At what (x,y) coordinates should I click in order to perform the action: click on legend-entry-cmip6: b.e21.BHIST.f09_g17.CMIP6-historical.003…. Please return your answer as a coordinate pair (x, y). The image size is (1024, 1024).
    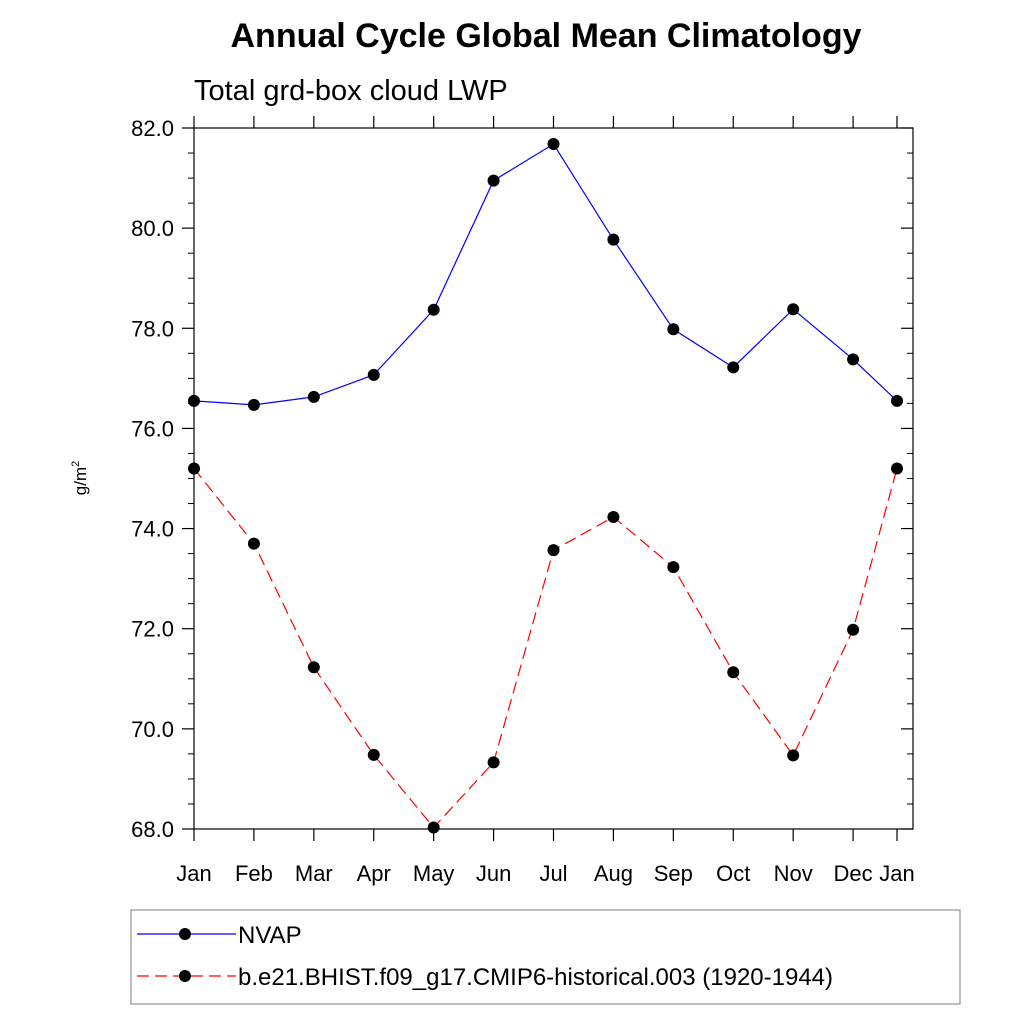
    Looking at the image, I should click on (485, 977).